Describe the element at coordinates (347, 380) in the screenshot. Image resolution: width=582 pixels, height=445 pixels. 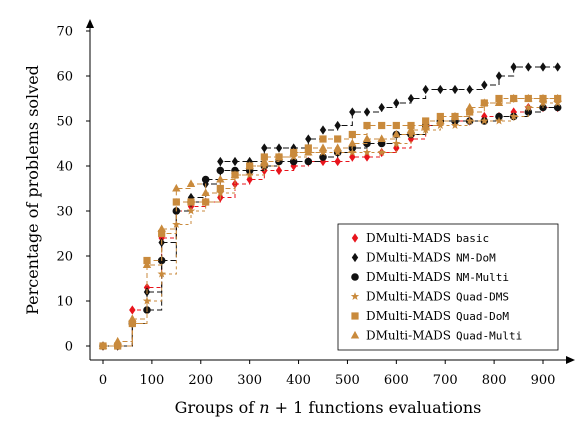
I see `x-tick-label: 500` at that location.